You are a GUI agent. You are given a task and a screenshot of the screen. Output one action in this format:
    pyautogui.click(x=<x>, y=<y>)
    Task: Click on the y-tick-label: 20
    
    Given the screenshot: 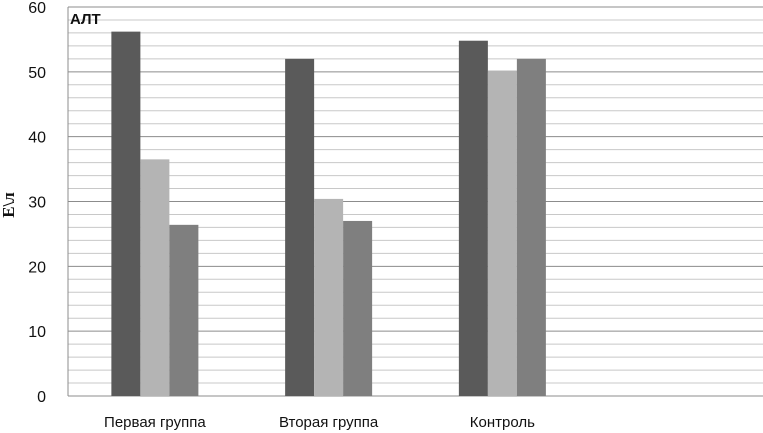 What is the action you would take?
    pyautogui.click(x=37, y=267)
    